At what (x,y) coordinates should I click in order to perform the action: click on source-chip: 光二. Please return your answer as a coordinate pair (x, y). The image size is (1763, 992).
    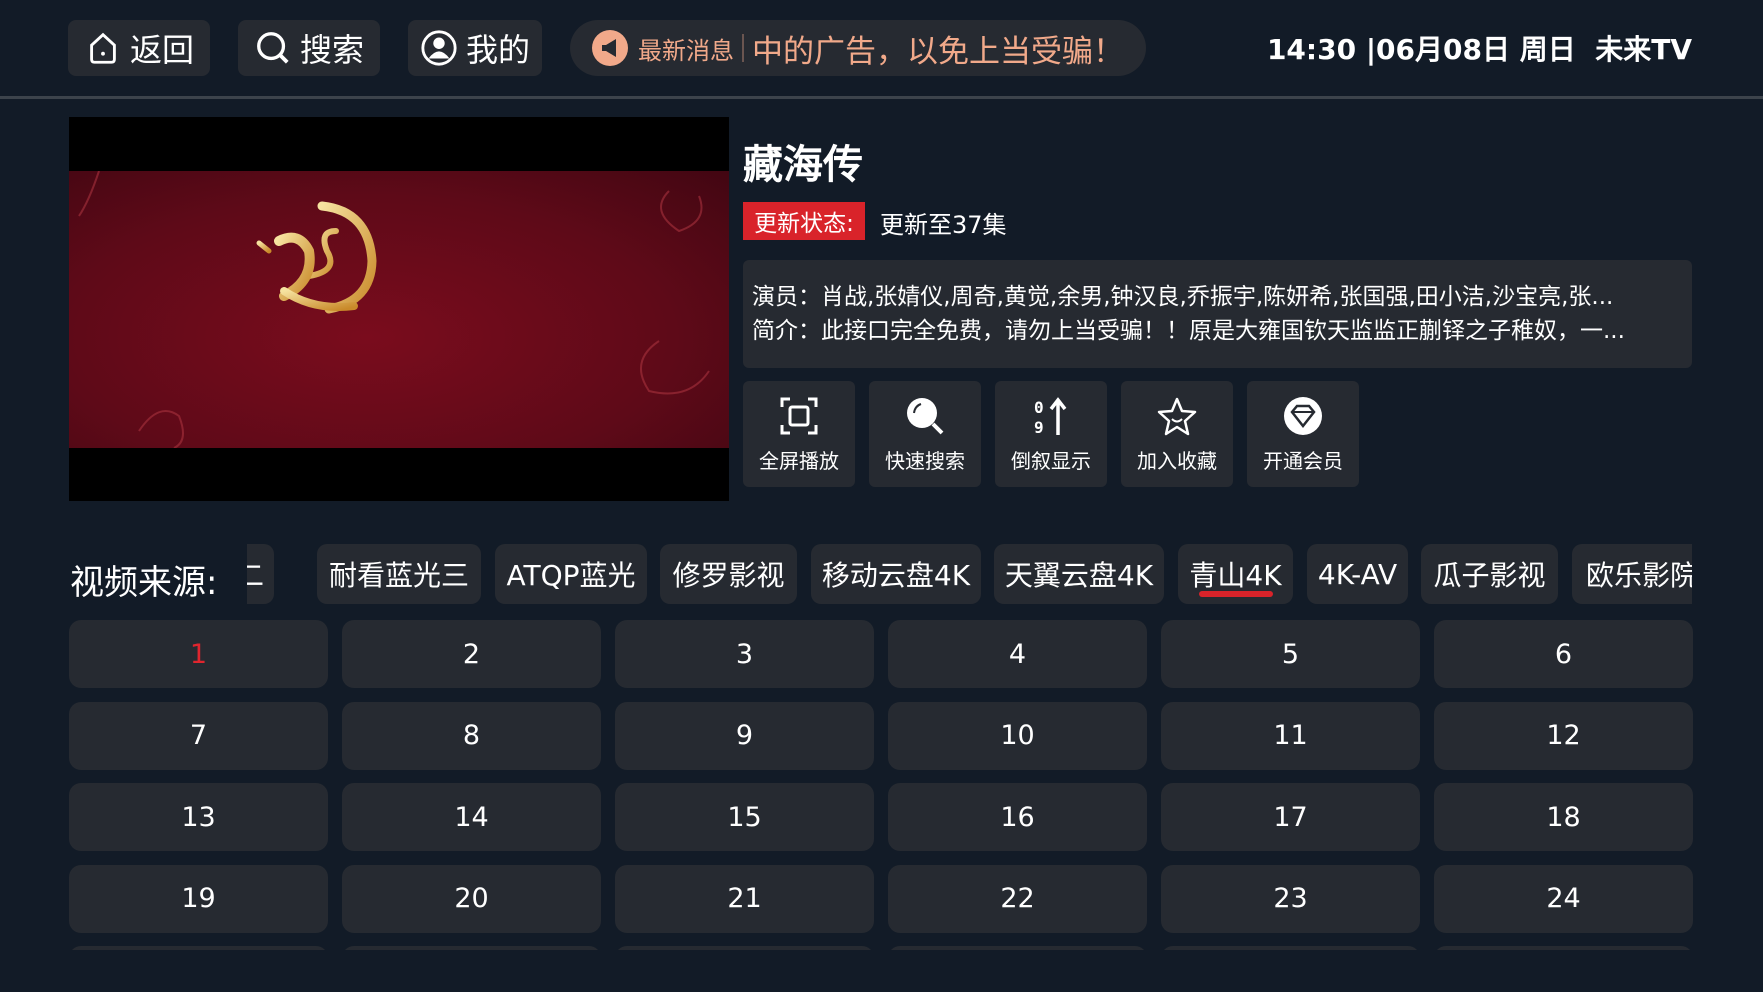
    Looking at the image, I should click on (260, 574).